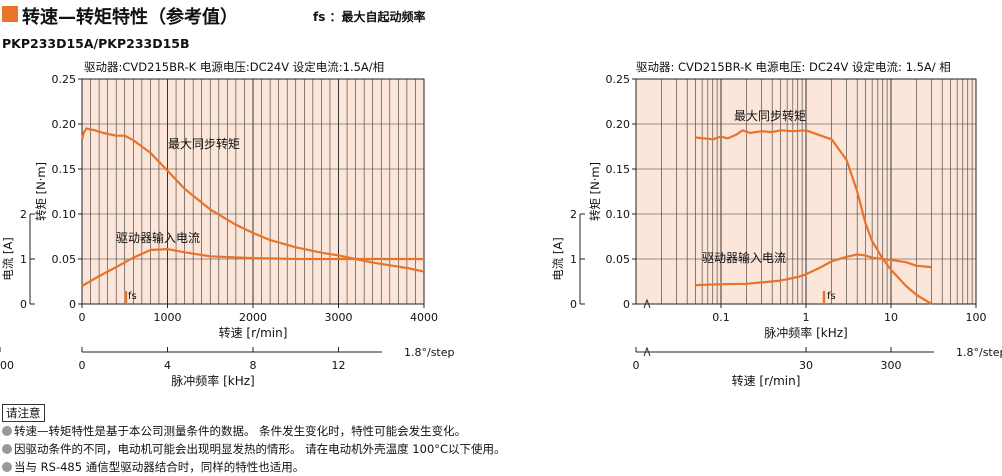 The width and height of the screenshot is (1002, 476). What do you see at coordinates (766, 380) in the screenshot?
I see `secondary-x-axis-label: 转速 [r/min]` at bounding box center [766, 380].